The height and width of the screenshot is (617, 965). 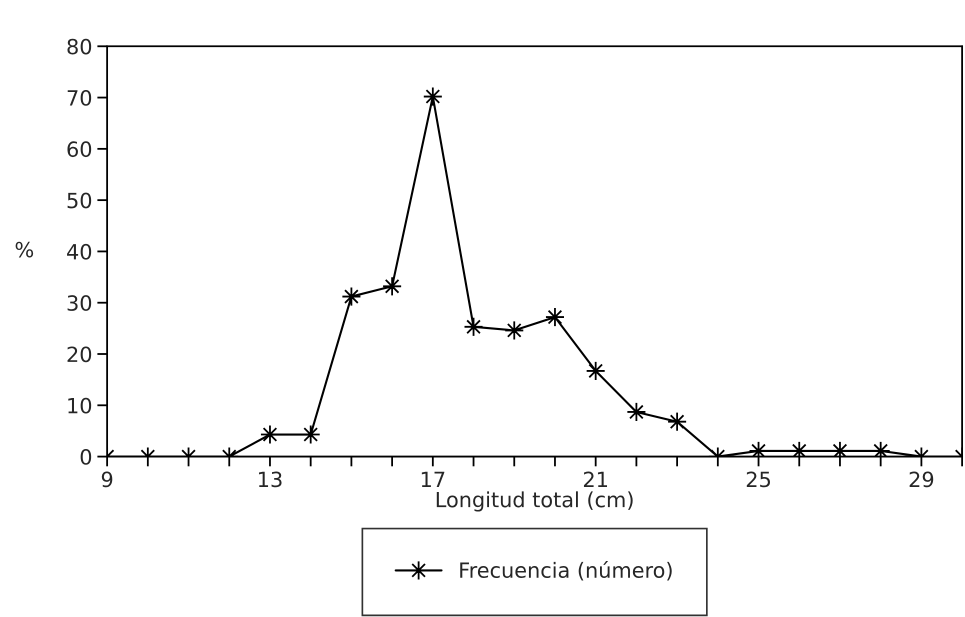 I want to click on y-tick-label: 10, so click(x=80, y=406).